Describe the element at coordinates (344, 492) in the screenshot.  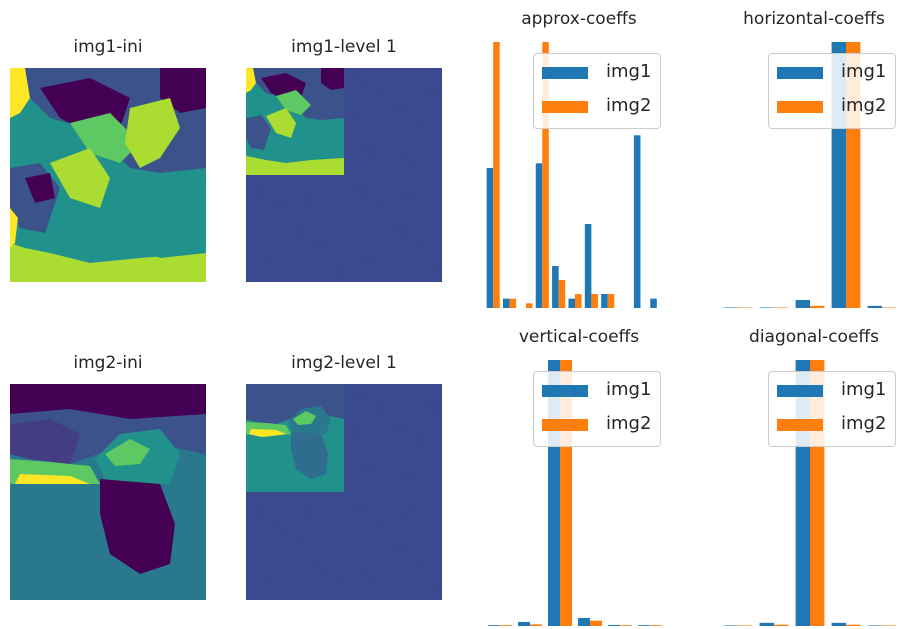
I see `img2-level1-image` at that location.